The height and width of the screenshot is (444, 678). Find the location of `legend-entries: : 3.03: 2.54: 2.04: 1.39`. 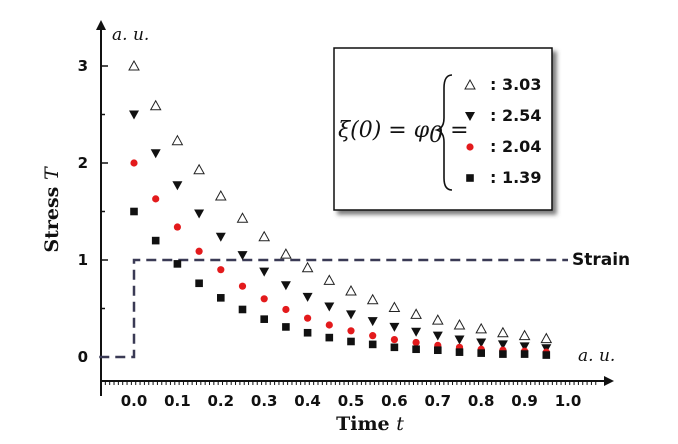

legend-entries: : 3.03: 2.54: 2.04: 1.39 is located at coordinates (502, 131).